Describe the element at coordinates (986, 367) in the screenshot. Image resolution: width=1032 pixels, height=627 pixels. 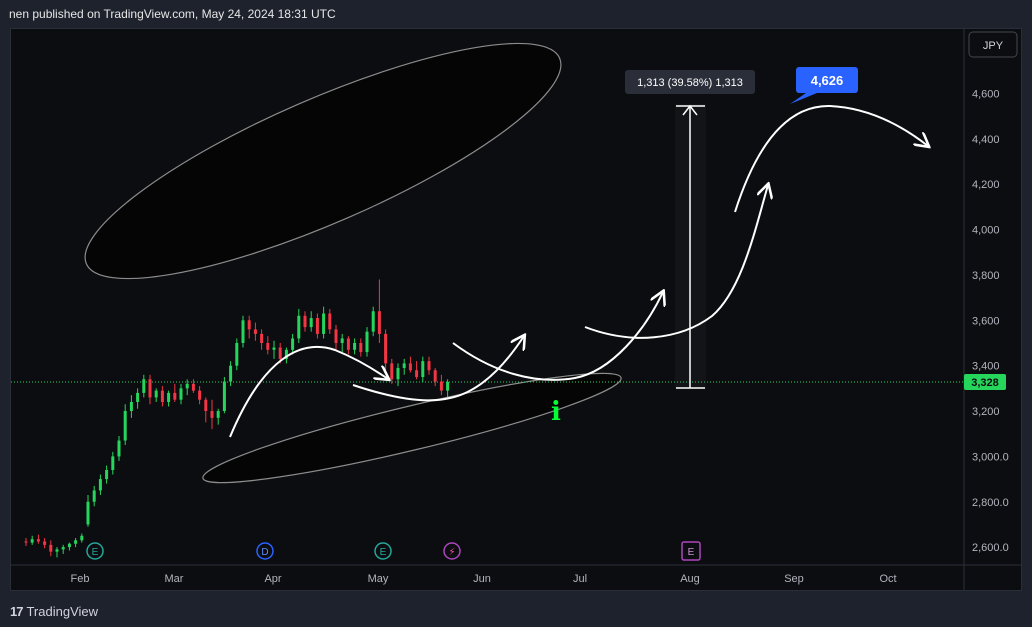
I see `y-tick-label: 3,400` at that location.